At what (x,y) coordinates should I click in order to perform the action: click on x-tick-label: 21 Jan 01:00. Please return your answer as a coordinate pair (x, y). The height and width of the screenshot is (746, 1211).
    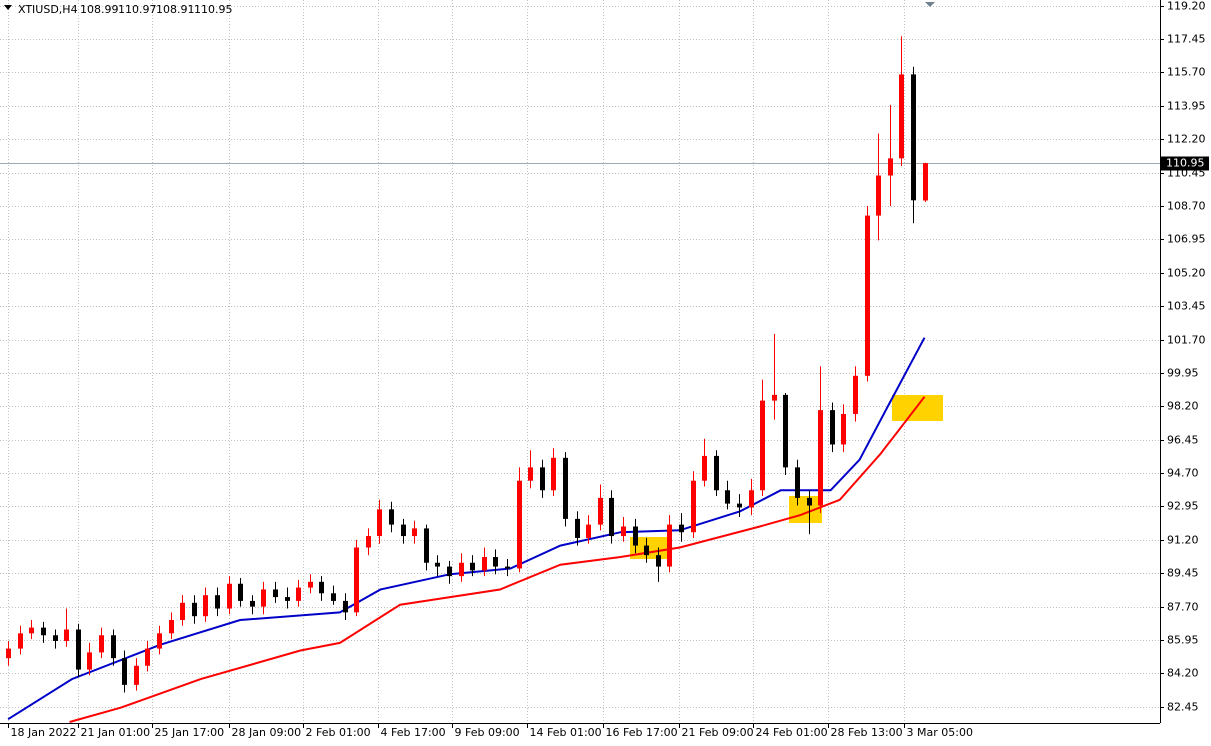
    Looking at the image, I should click on (116, 732).